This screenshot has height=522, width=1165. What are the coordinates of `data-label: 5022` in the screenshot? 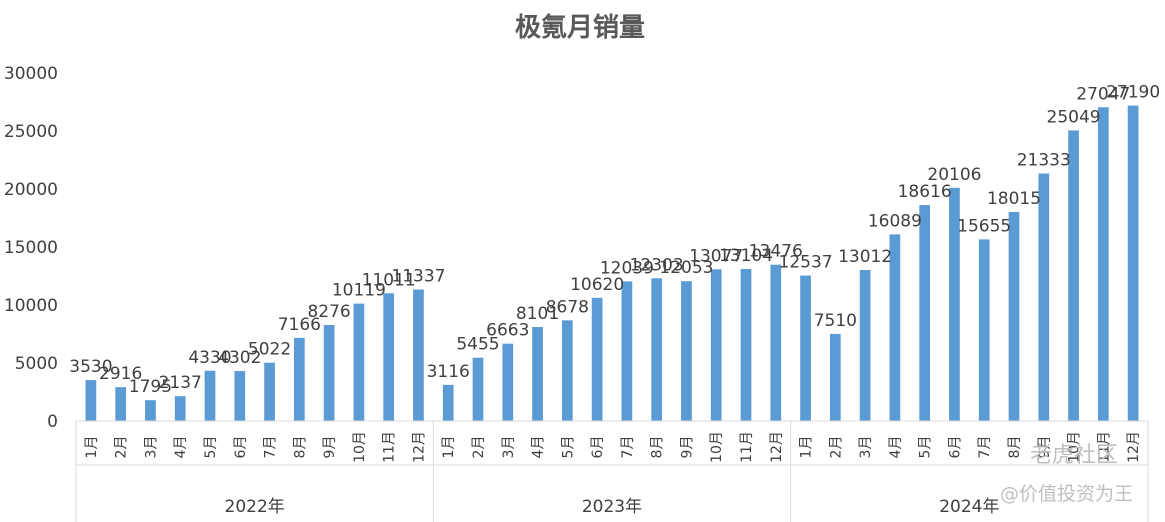 It's located at (269, 350).